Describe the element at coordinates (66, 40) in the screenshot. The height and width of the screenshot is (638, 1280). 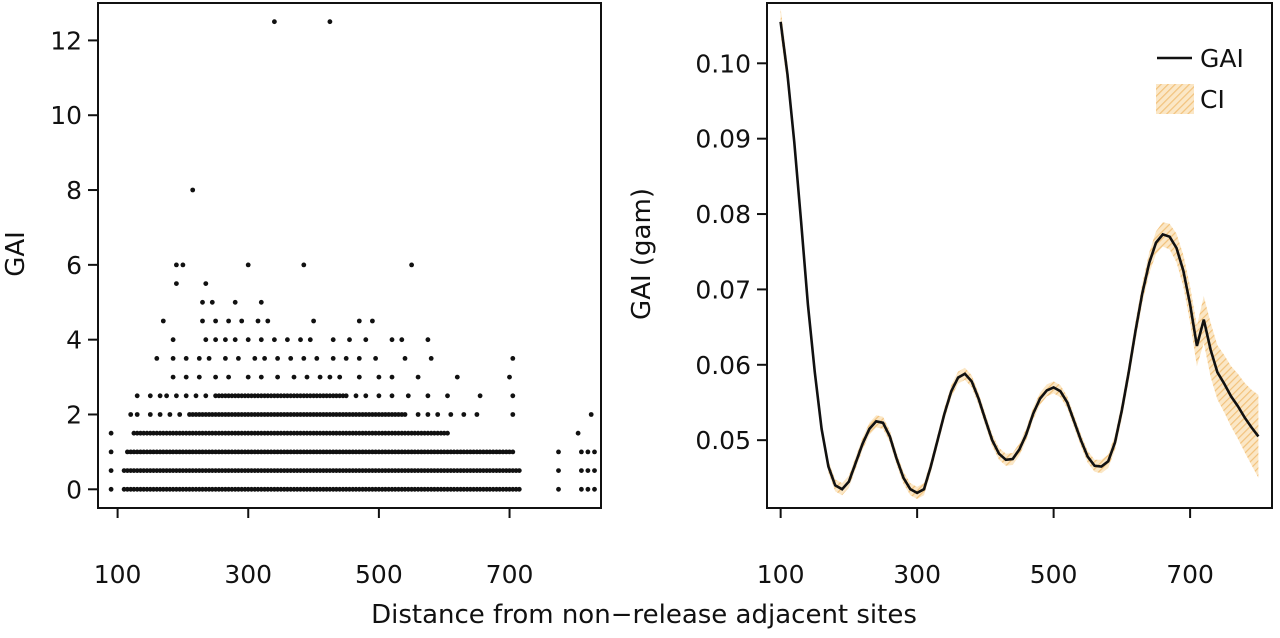
I see `left-y-tick-label: 12` at that location.